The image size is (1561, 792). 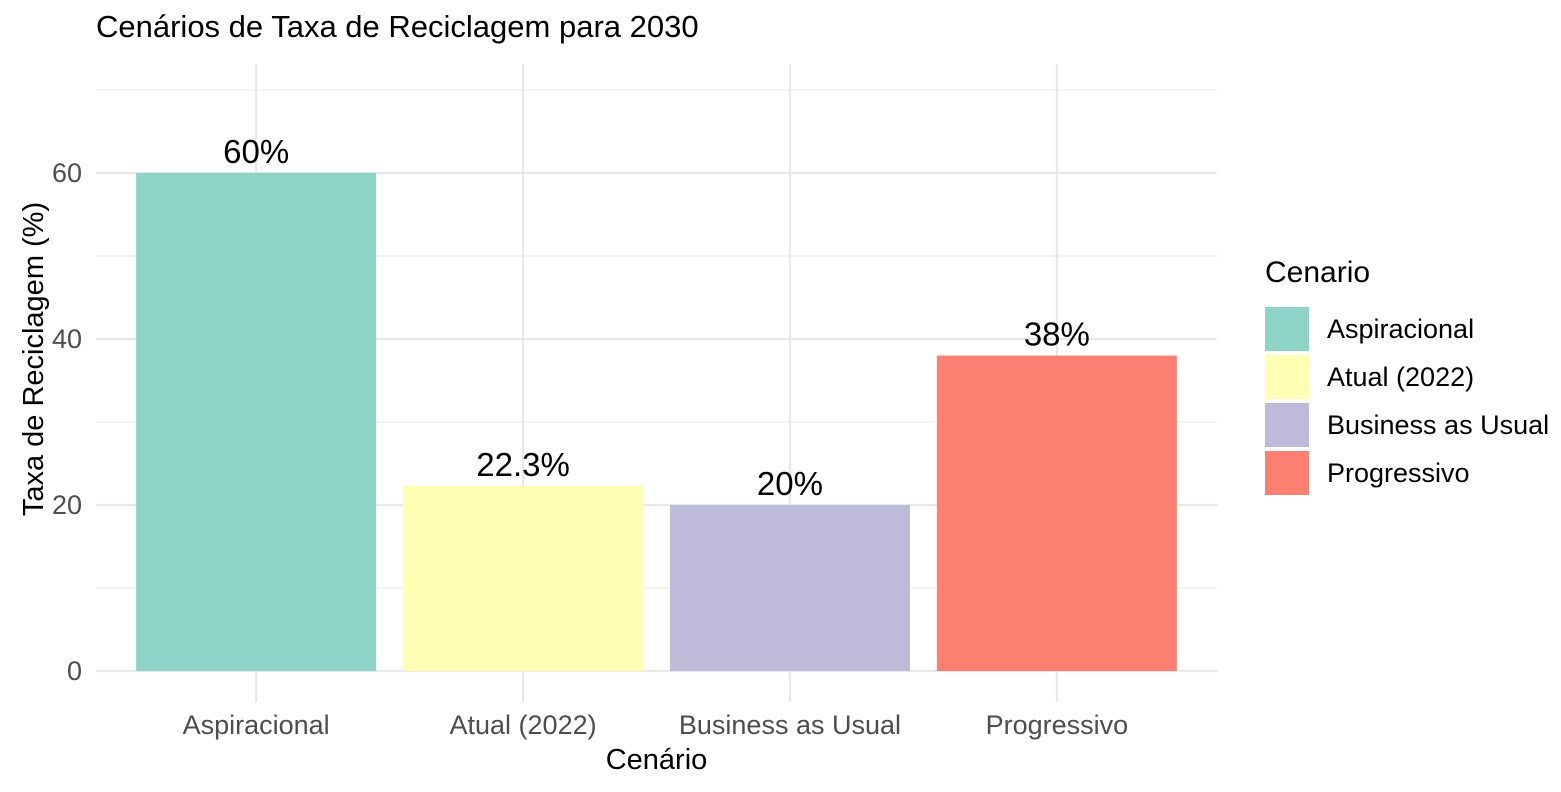 What do you see at coordinates (523, 464) in the screenshot?
I see `bar-value-label: 22.3%` at bounding box center [523, 464].